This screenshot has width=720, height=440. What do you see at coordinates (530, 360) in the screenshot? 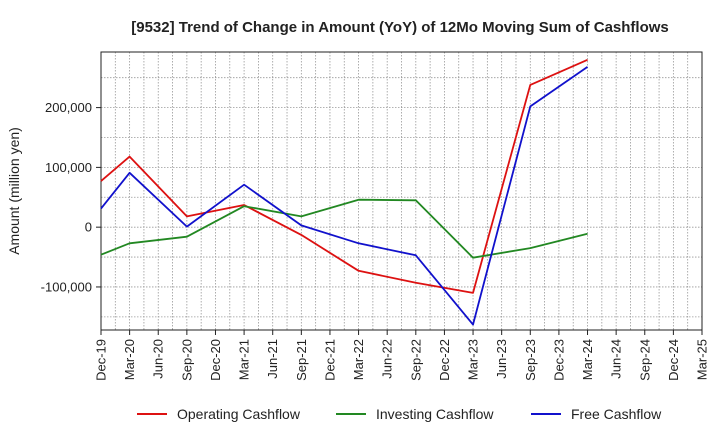
I see `x-tick-label: Sep-23` at bounding box center [530, 360].